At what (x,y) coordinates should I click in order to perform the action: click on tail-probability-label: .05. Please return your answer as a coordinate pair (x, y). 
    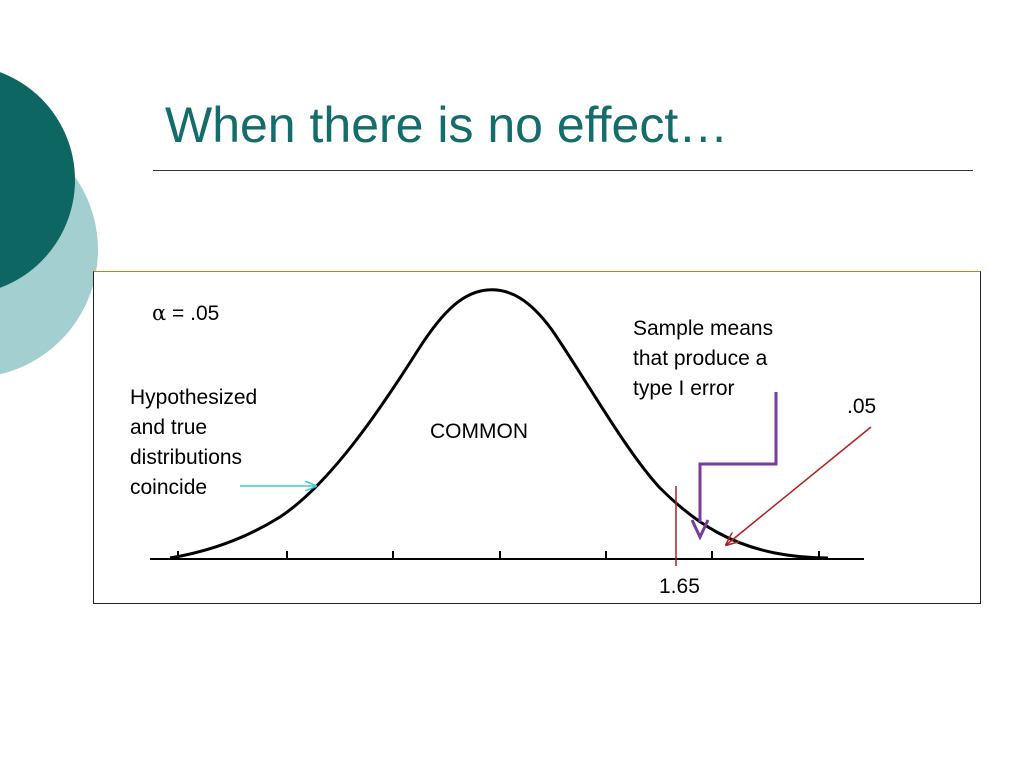
    Looking at the image, I should click on (862, 406).